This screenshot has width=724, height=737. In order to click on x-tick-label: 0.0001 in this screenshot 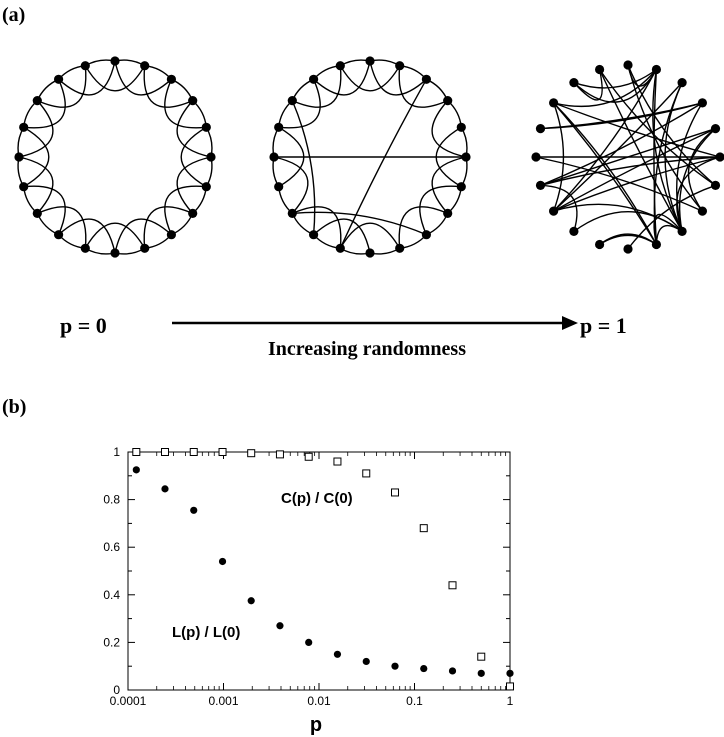, I will do `click(128, 701)`.